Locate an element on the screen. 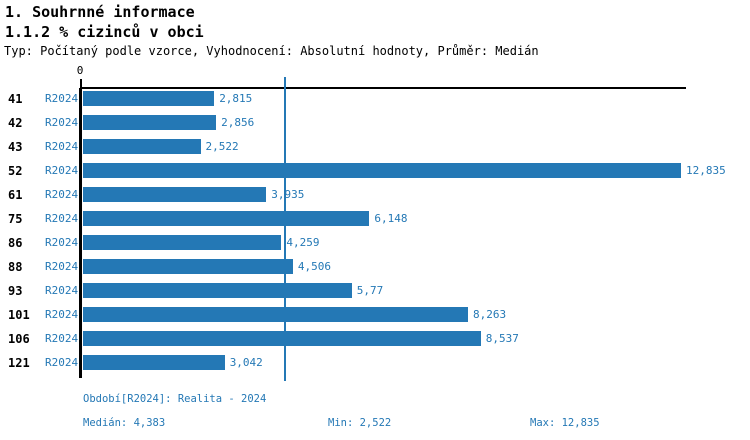 This screenshot has height=440, width=750. section-title: 1. Souhrnné informace is located at coordinates (100, 12).